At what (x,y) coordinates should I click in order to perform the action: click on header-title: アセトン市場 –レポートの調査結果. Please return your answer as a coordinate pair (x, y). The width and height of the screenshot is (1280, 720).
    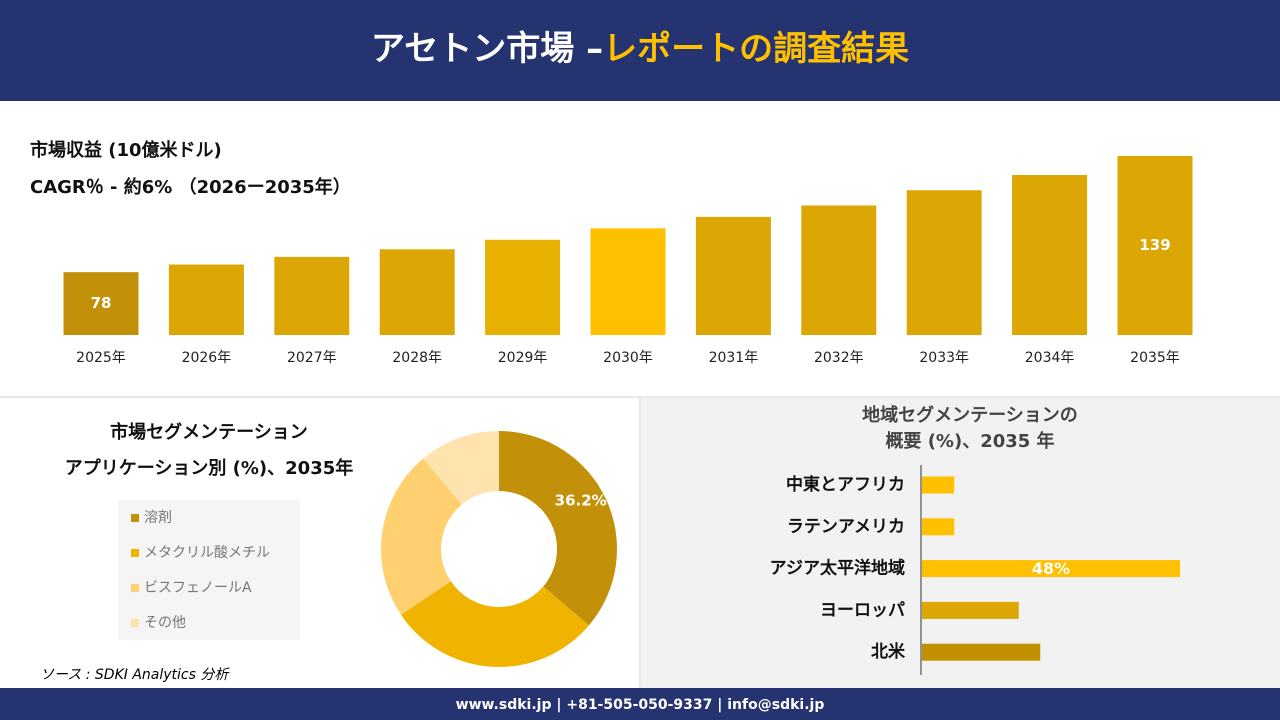
    Looking at the image, I should click on (640, 49).